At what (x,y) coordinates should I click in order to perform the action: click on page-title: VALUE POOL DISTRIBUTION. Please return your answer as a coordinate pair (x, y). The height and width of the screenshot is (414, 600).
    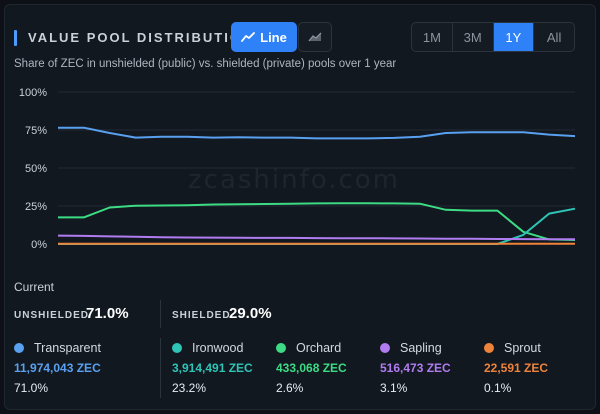
    Looking at the image, I should click on (141, 37).